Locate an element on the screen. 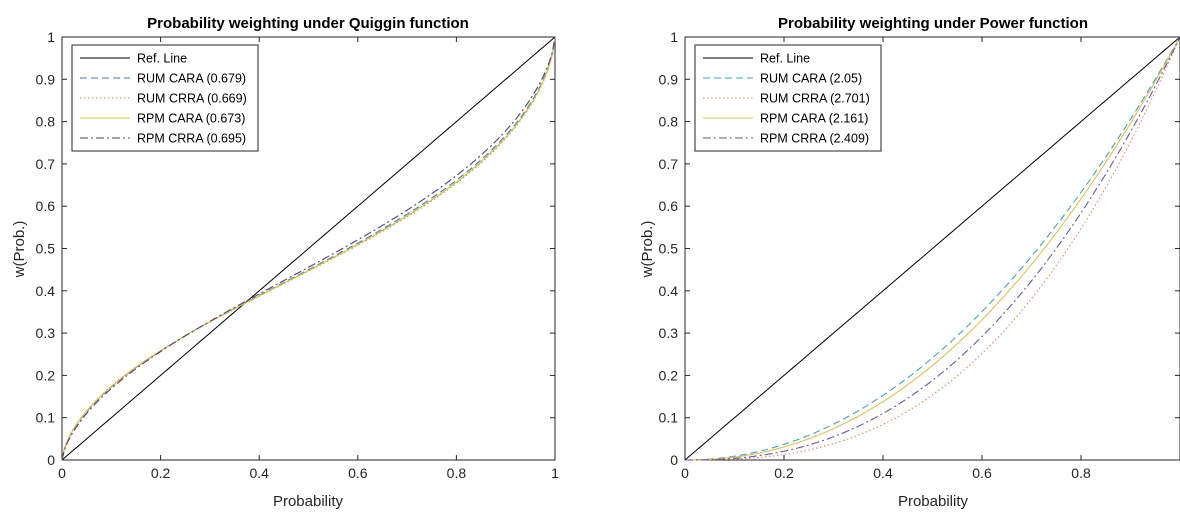  legend-label: RPM CRRA (2.409) is located at coordinates (814, 139).